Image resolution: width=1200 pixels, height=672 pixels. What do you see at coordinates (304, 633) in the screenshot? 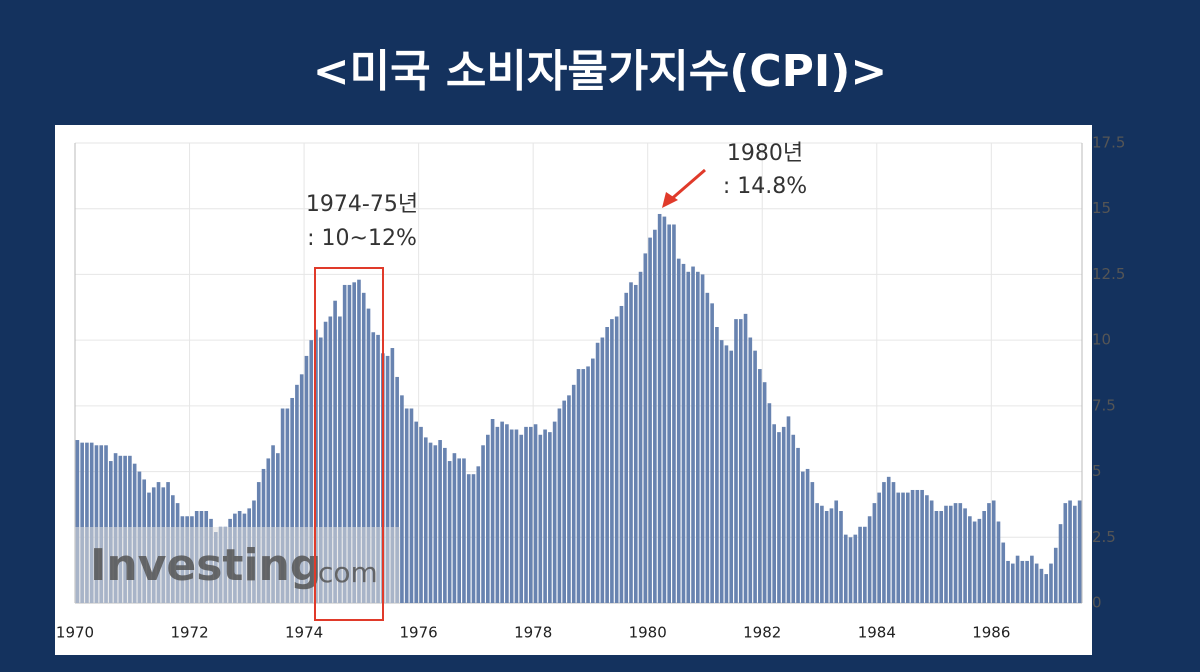
I see `x-tick-label: 1974` at bounding box center [304, 633].